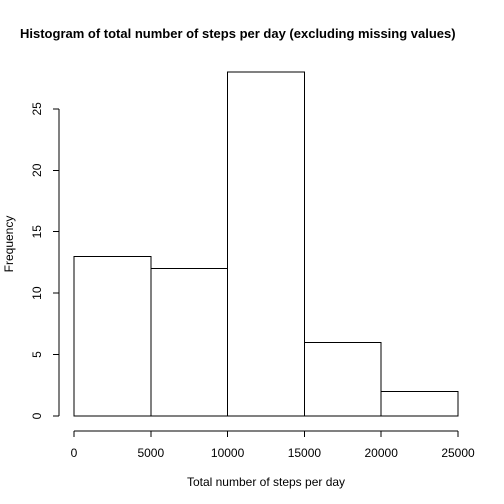 The image size is (504, 504). I want to click on y-tick-label-0: 0, so click(37, 415).